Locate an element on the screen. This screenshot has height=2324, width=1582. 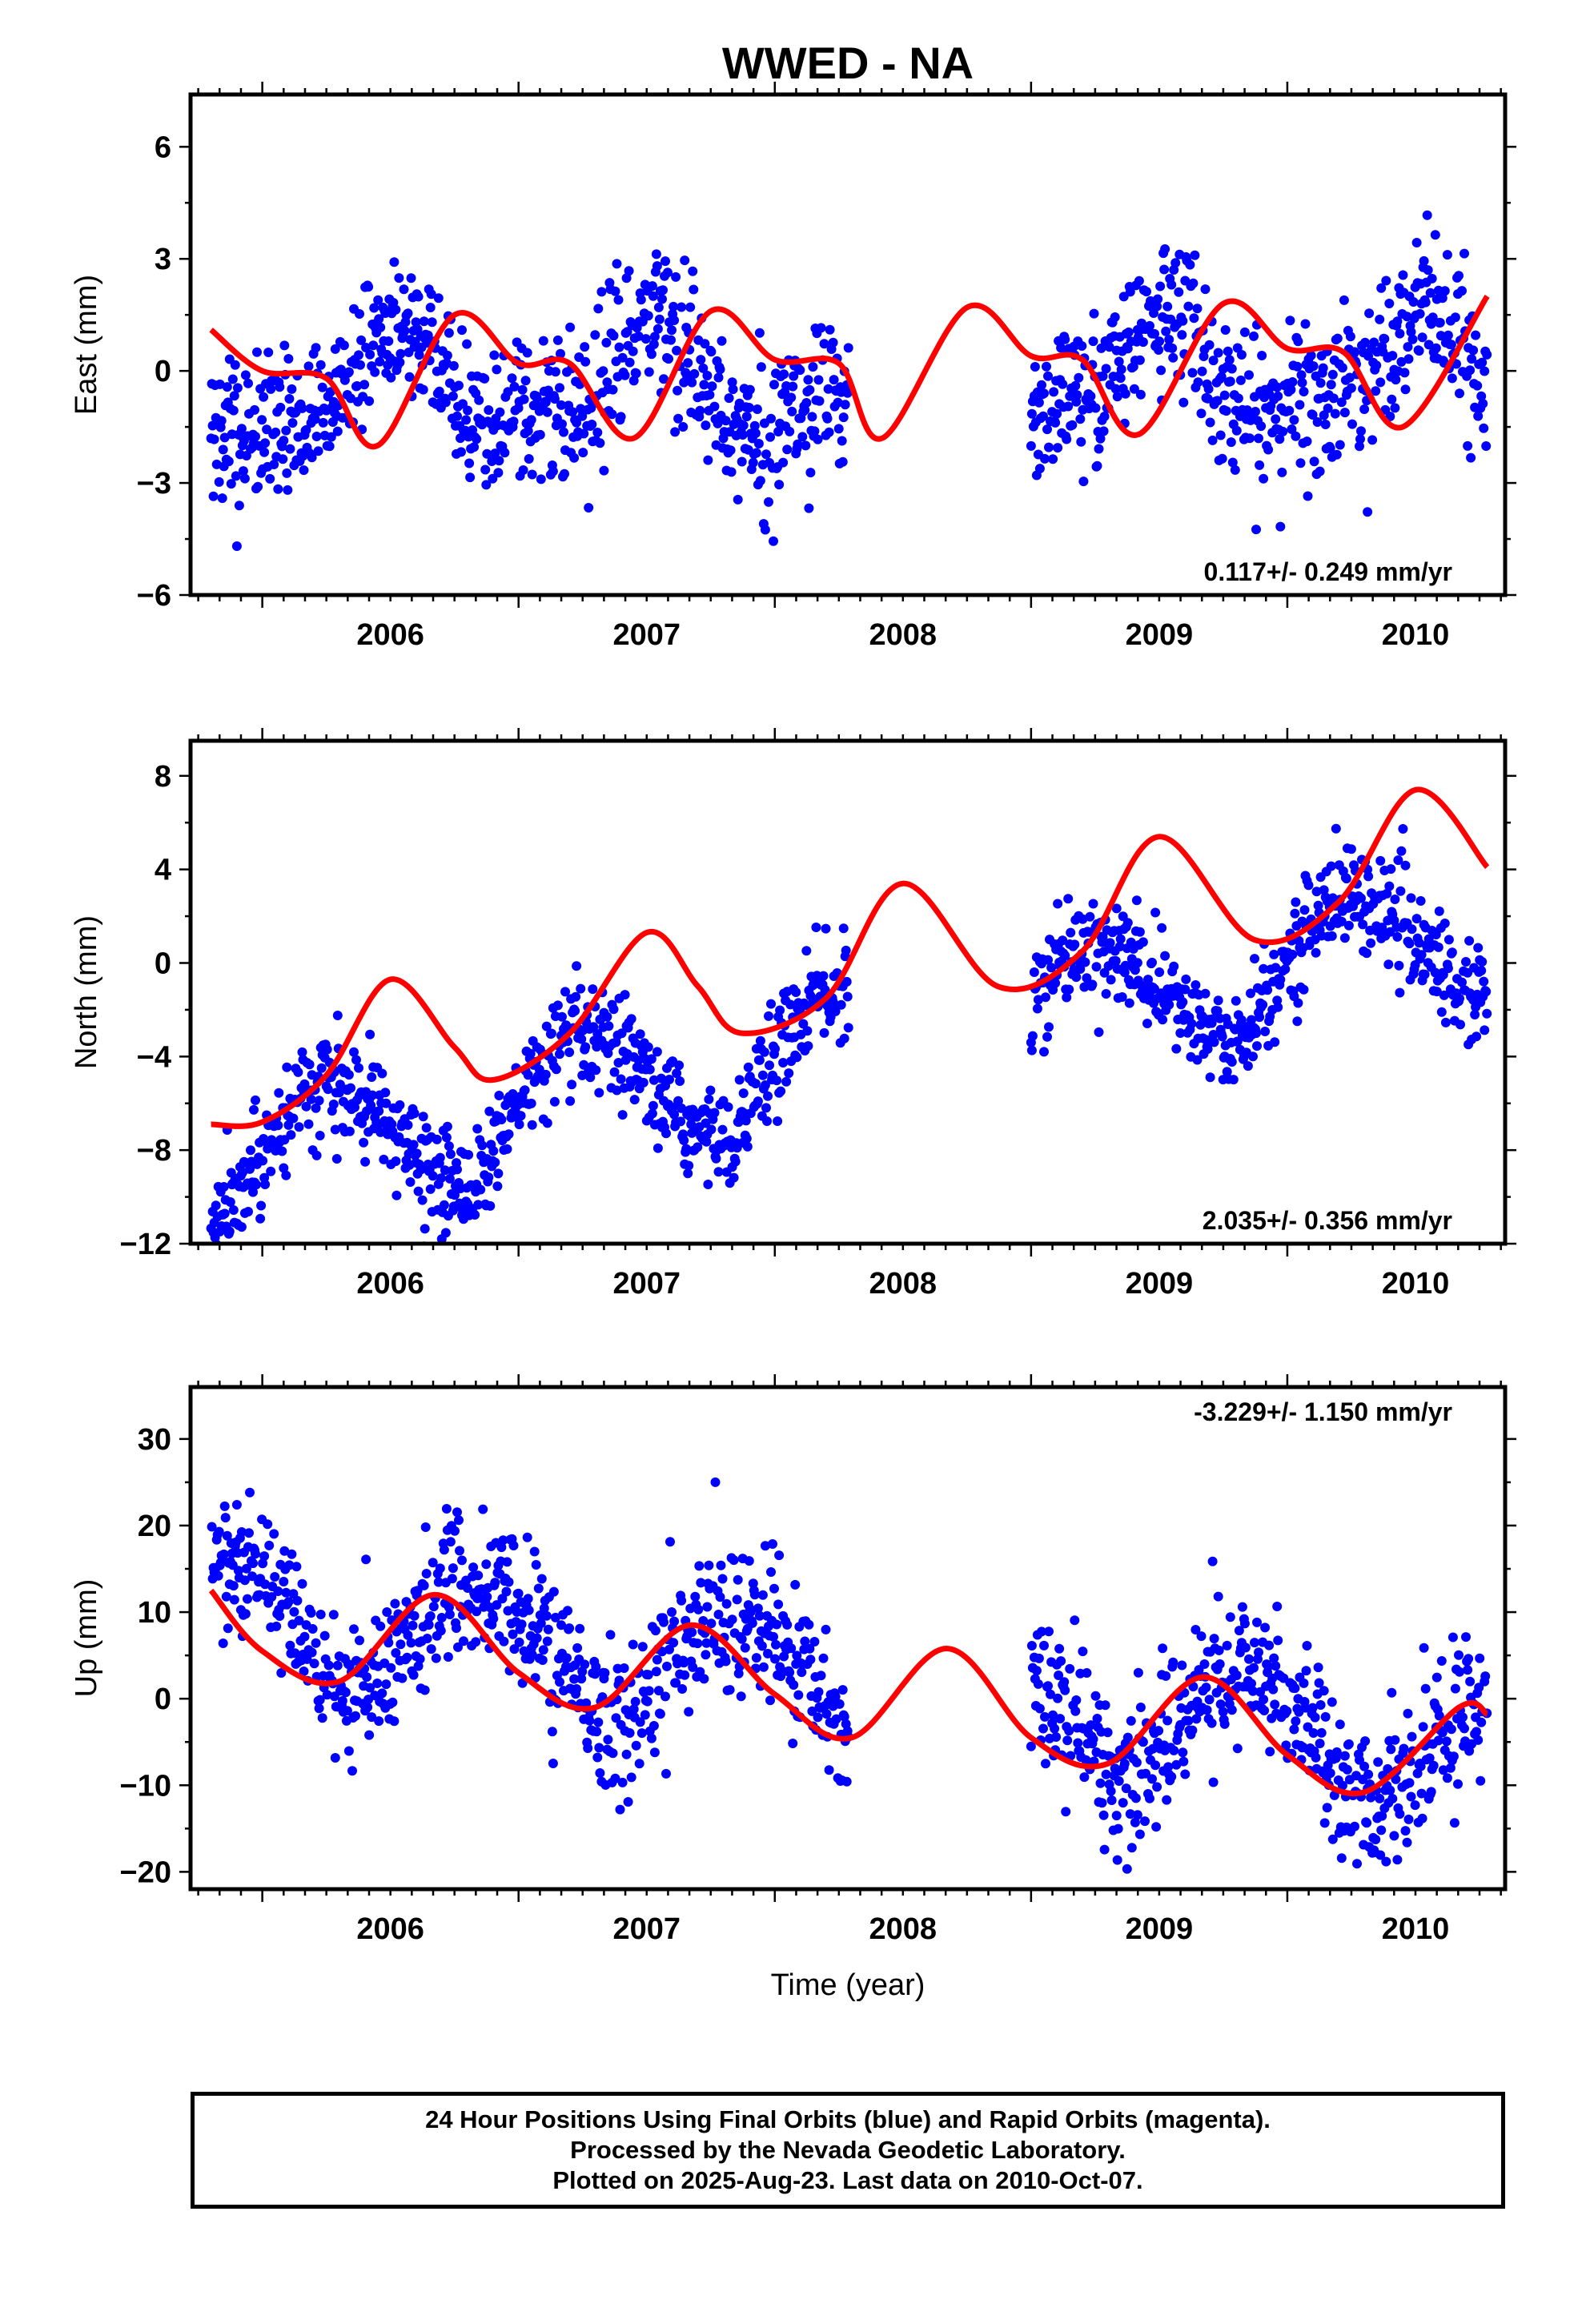
fit-curve is located at coordinates (850, 958).